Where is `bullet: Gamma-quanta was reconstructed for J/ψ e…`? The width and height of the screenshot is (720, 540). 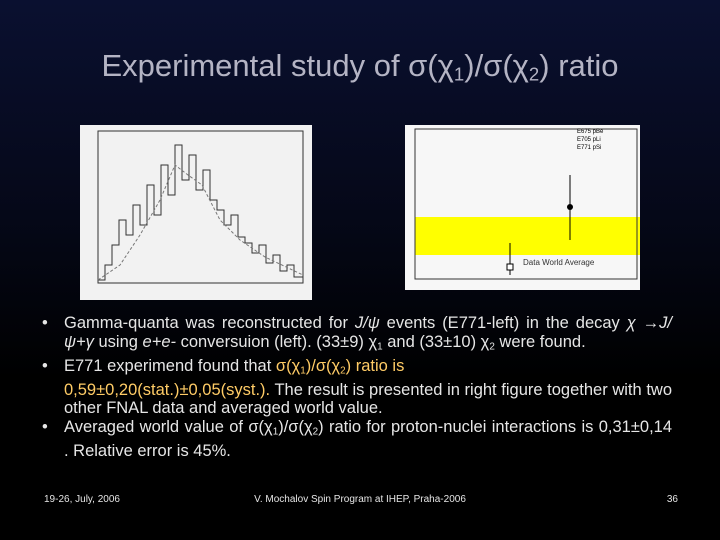
bullet: Gamma-quanta was reconstructed for J/ψ e… is located at coordinates (356, 335).